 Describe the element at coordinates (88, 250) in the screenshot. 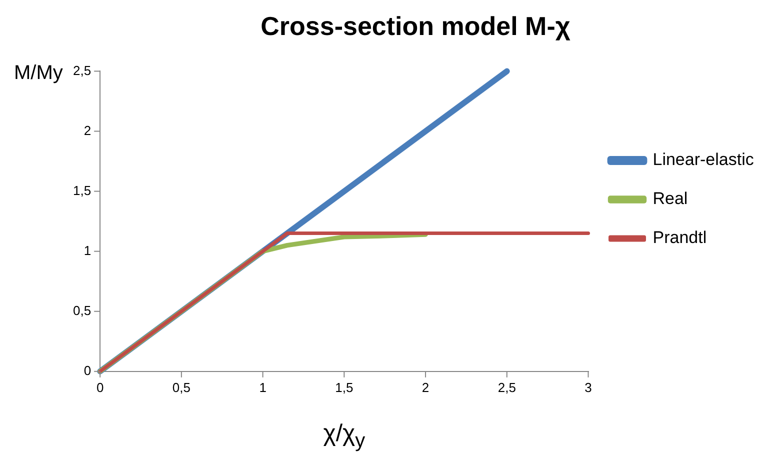

I see `y-tick-label: 1` at that location.